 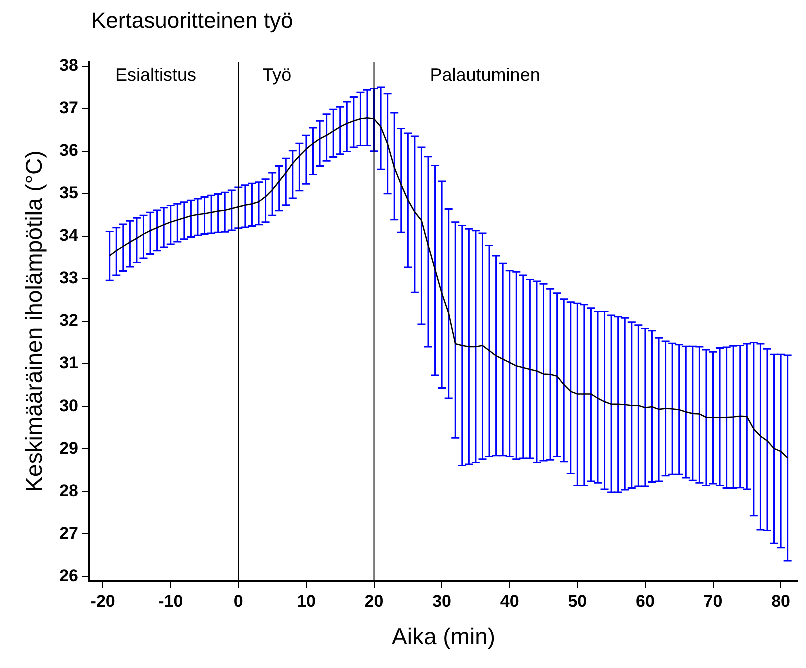 What do you see at coordinates (713, 601) in the screenshot?
I see `x-tick-label: 70` at bounding box center [713, 601].